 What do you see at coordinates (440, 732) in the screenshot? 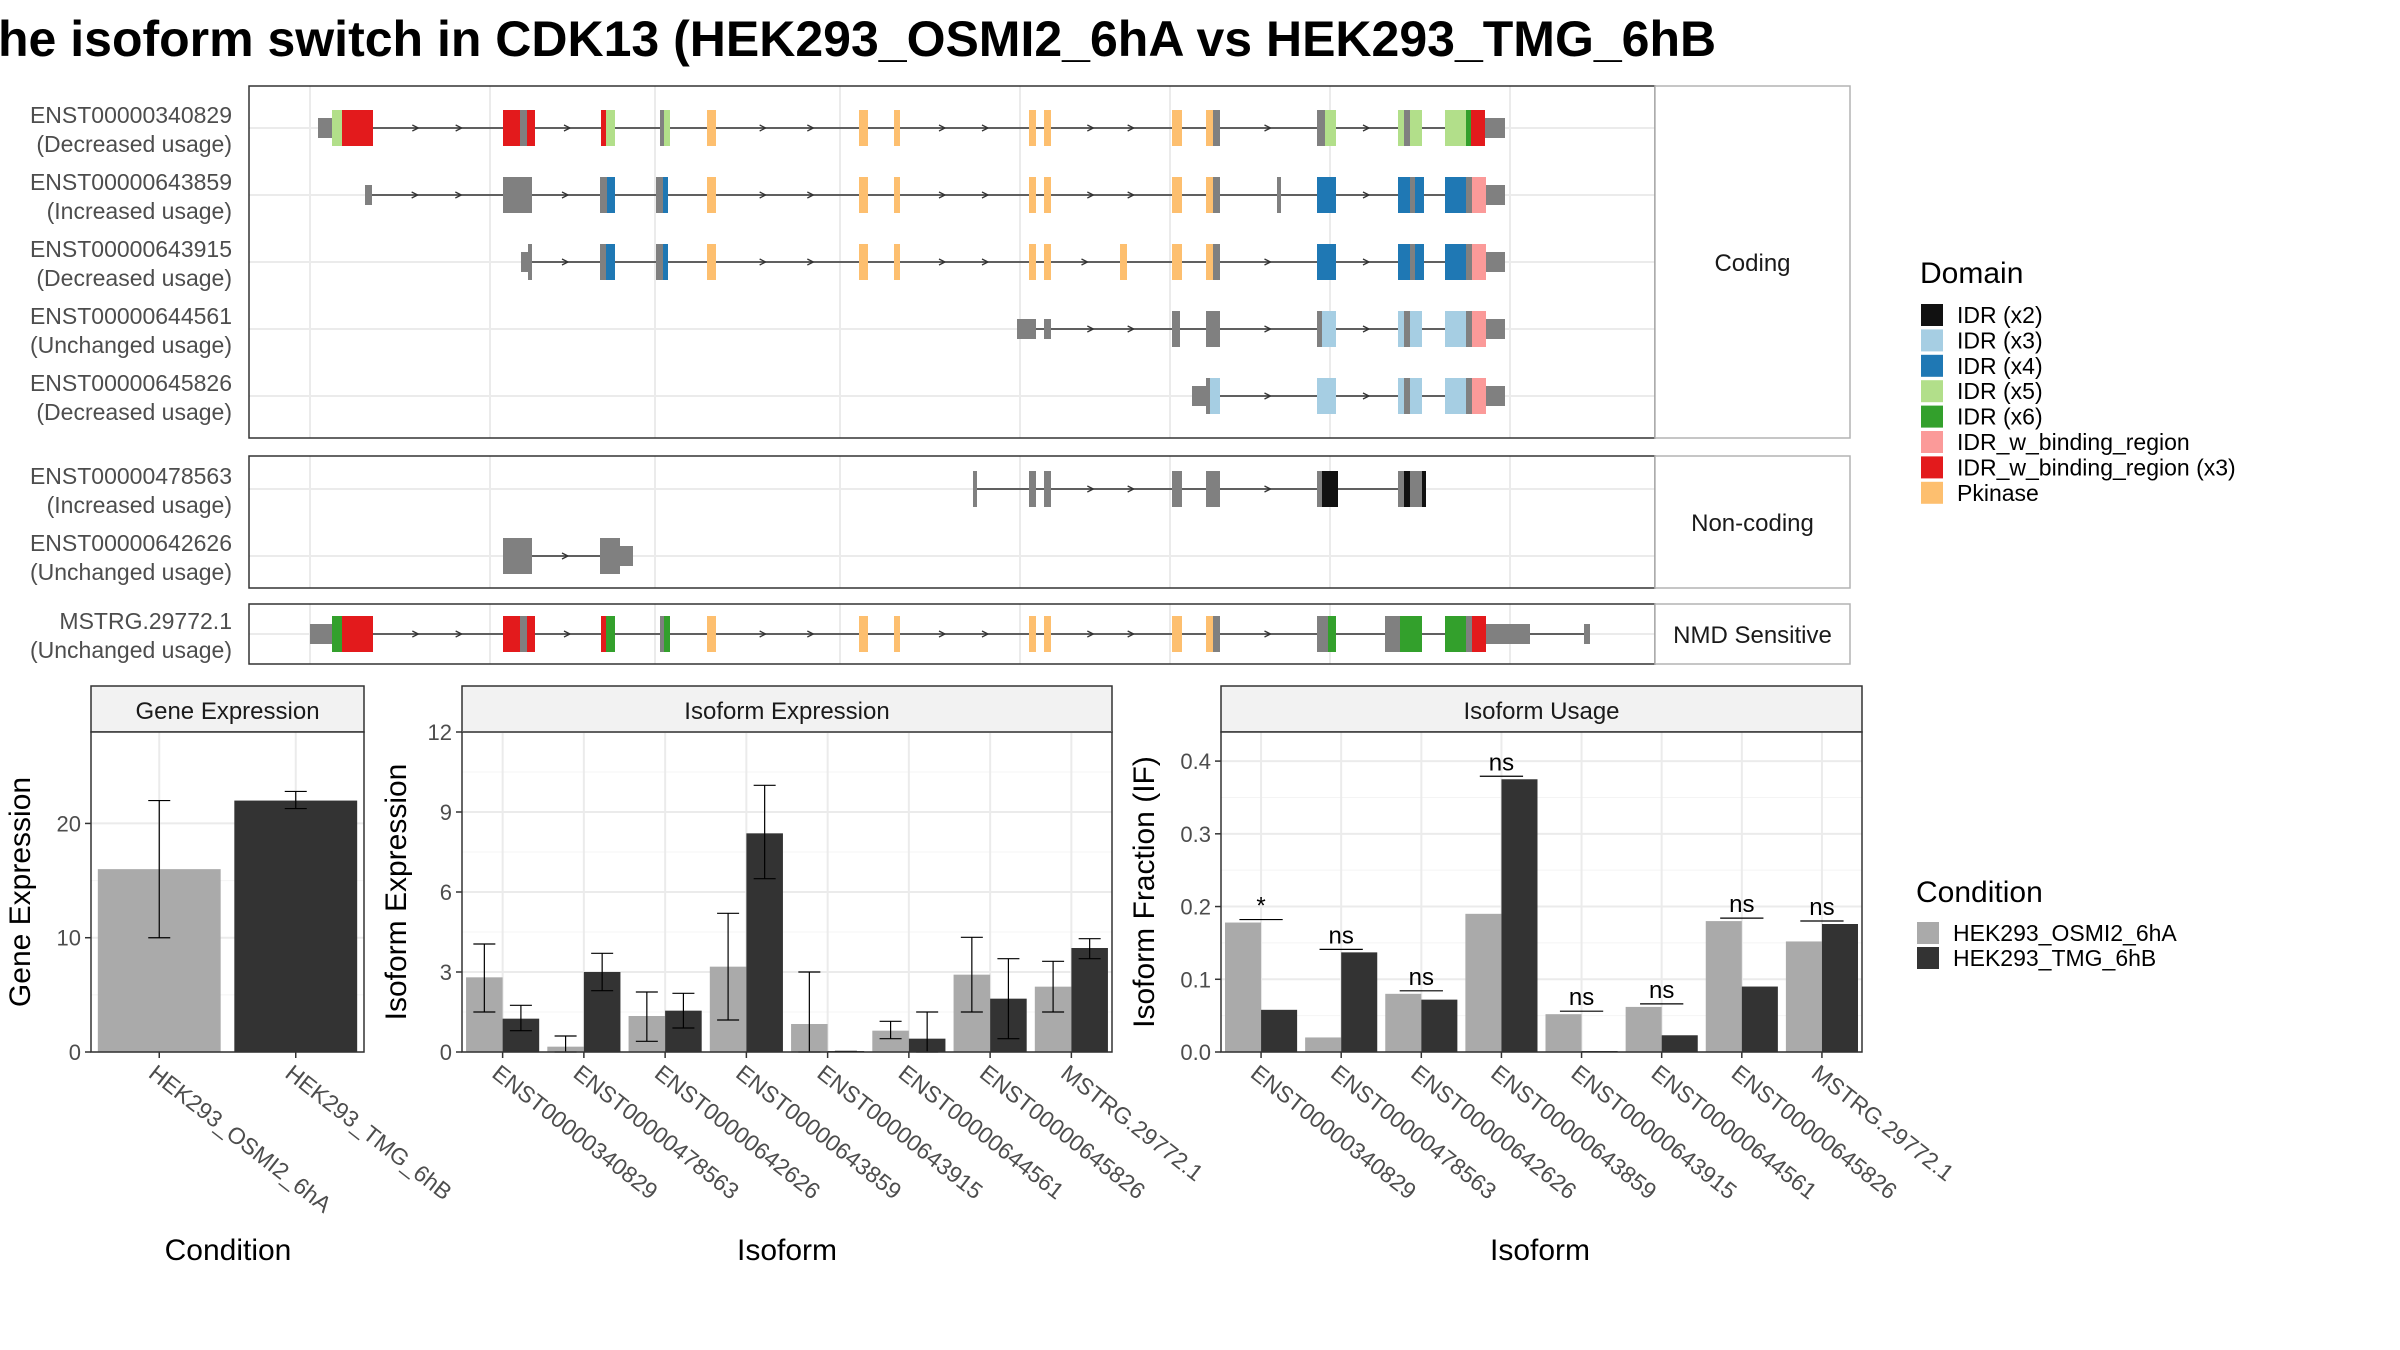
I see `y-tick-label: 12` at bounding box center [440, 732].